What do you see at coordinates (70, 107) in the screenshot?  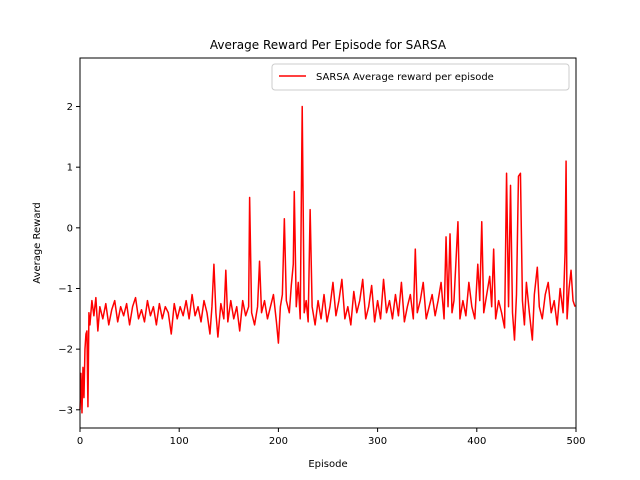 I see `y-tick-label: 2` at bounding box center [70, 107].